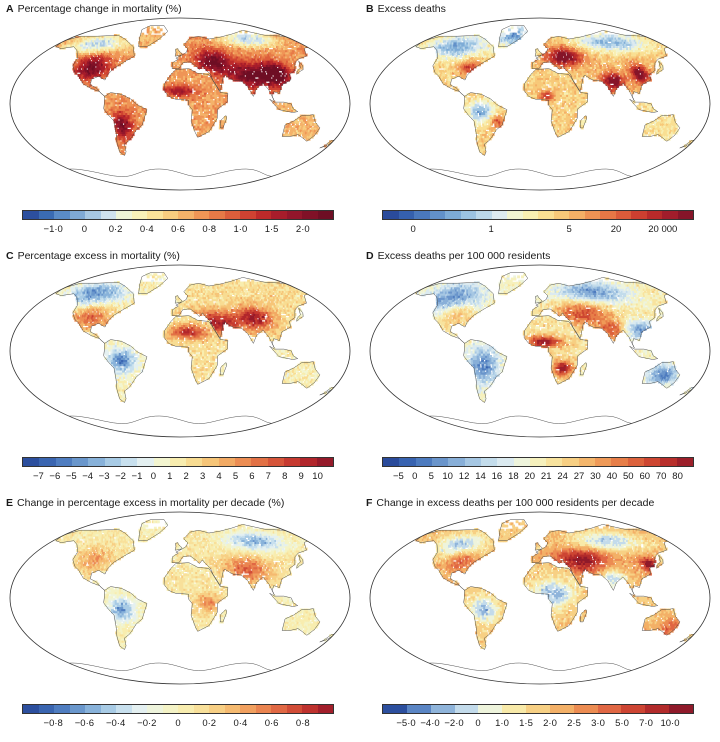  What do you see at coordinates (458, 256) in the screenshot?
I see `panel-title: D Excess deaths per 100 000 residents` at bounding box center [458, 256].